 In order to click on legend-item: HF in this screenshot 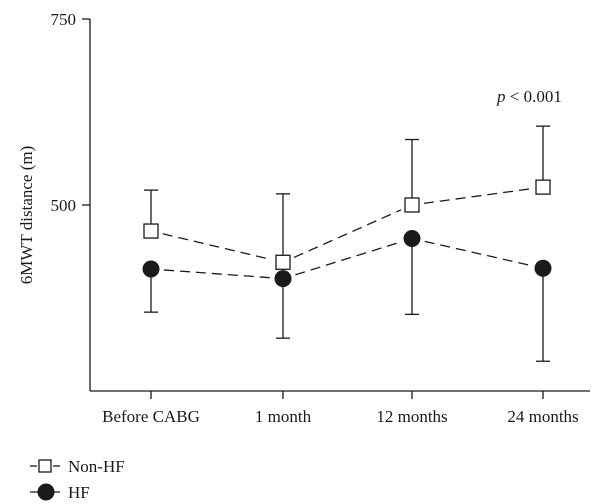, I will do `click(60, 492)`.